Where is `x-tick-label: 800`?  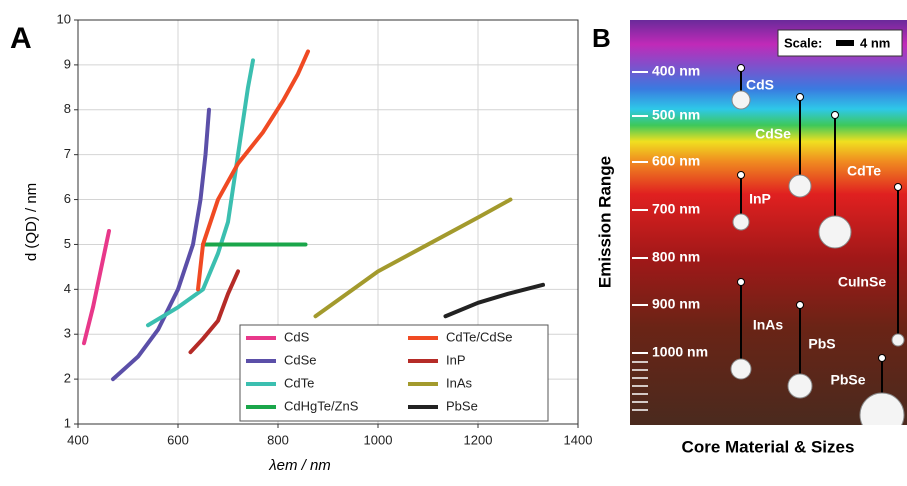 x-tick-label: 800 is located at coordinates (278, 439).